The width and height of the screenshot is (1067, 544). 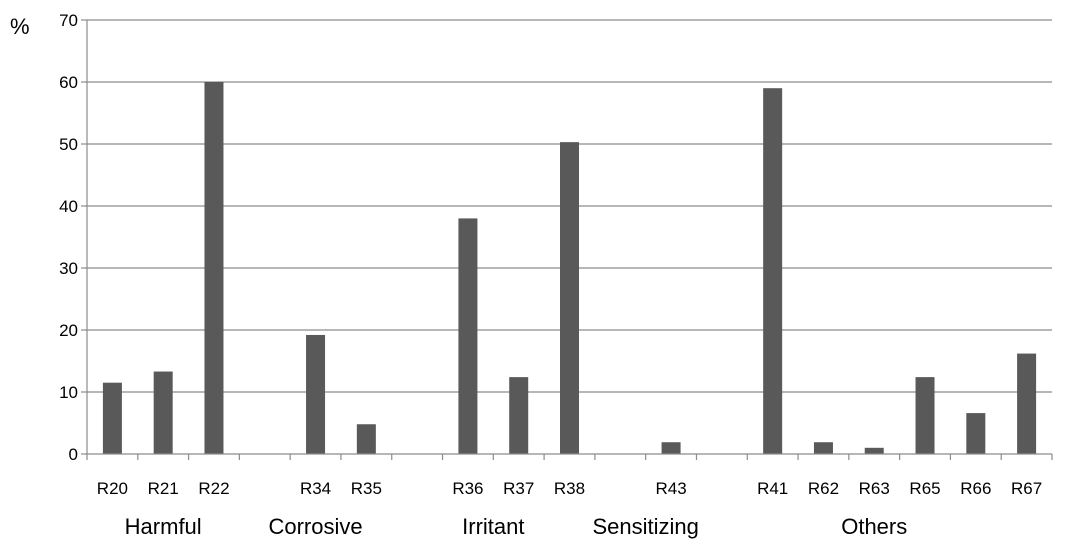 What do you see at coordinates (975, 488) in the screenshot?
I see `x-tick-label: R66` at bounding box center [975, 488].